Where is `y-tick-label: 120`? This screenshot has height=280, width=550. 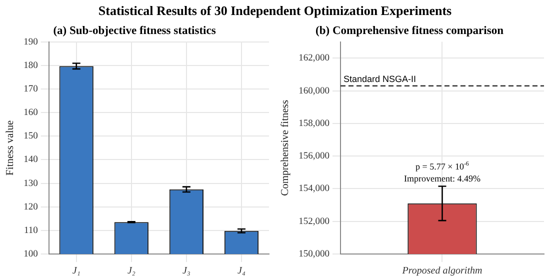
y-tick-label: 120 is located at coordinates (31, 207).